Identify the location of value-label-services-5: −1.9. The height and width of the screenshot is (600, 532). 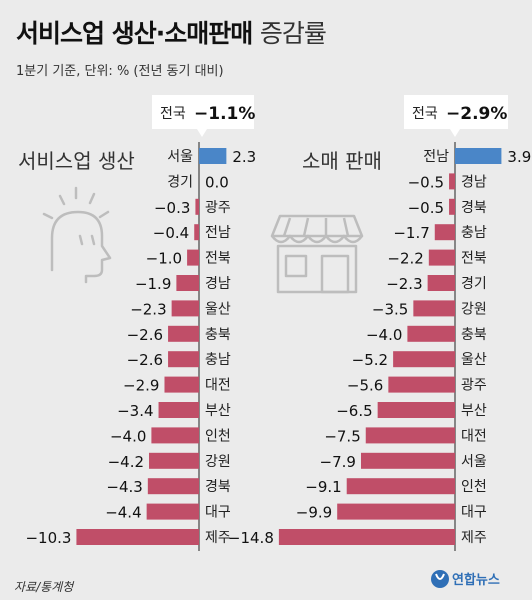
(153, 284).